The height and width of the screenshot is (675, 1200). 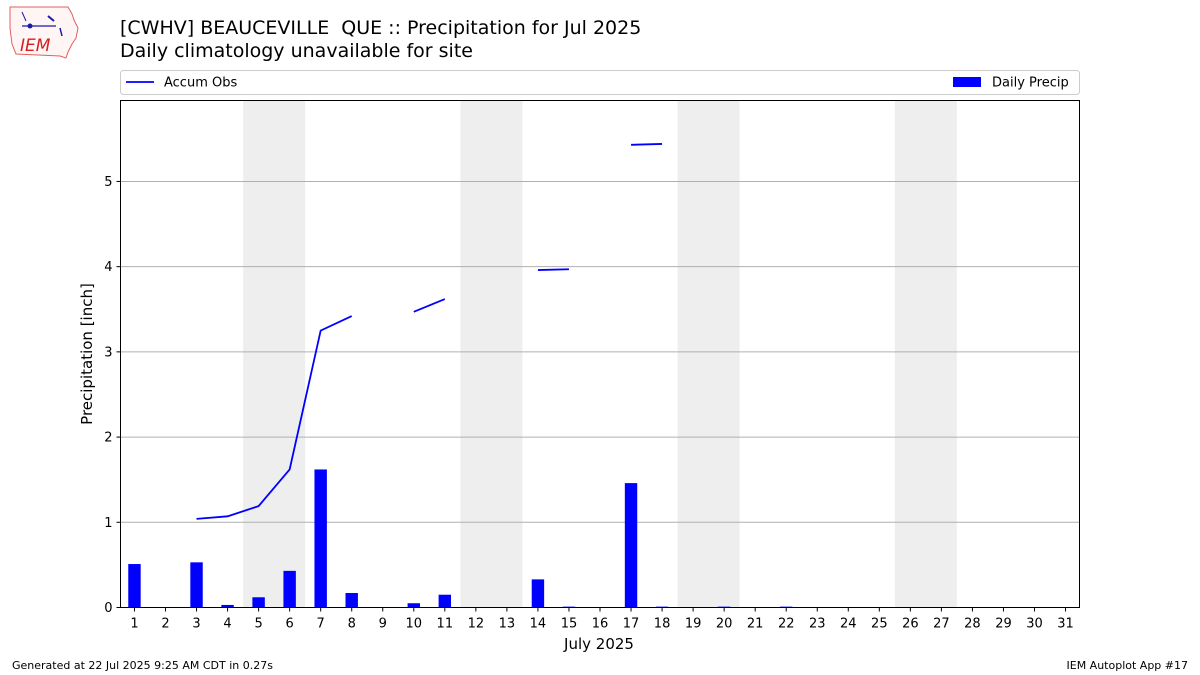 What do you see at coordinates (693, 624) in the screenshot?
I see `x-tick-label: 19` at bounding box center [693, 624].